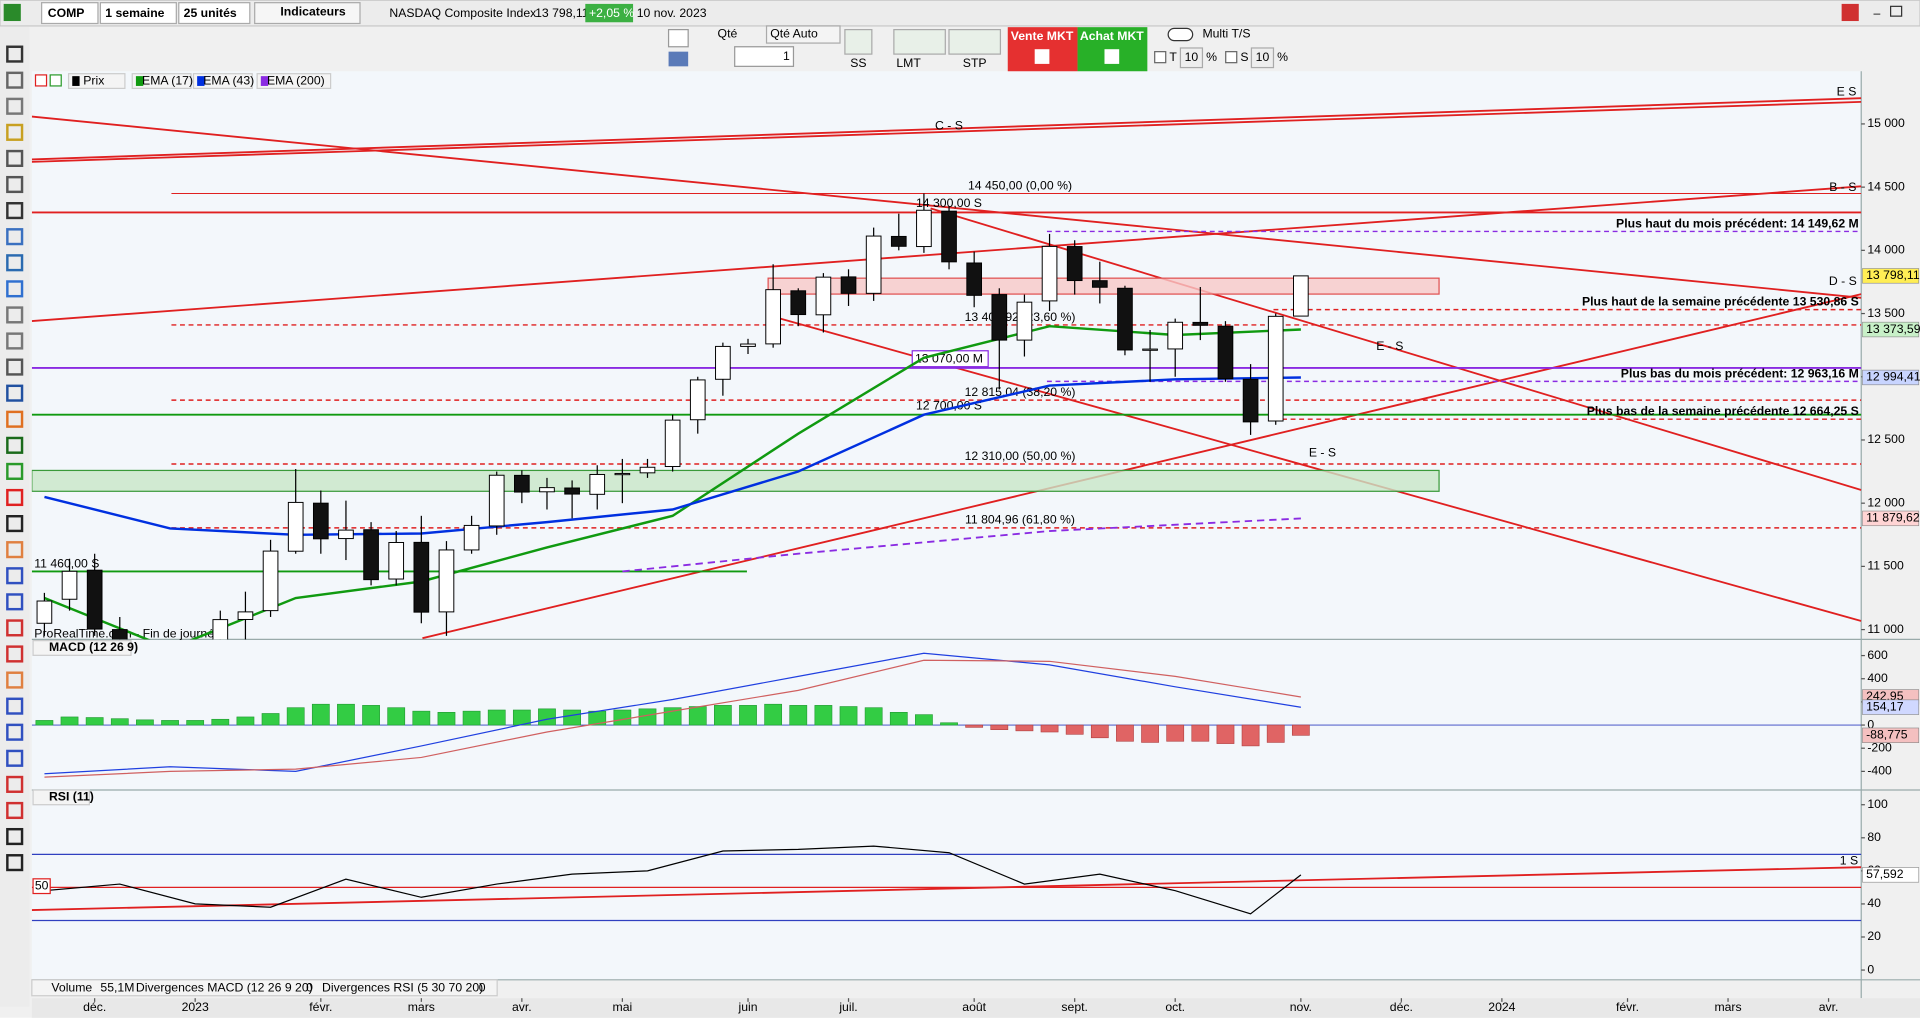 The width and height of the screenshot is (1920, 1018). I want to click on symbol-select, so click(70, 13).